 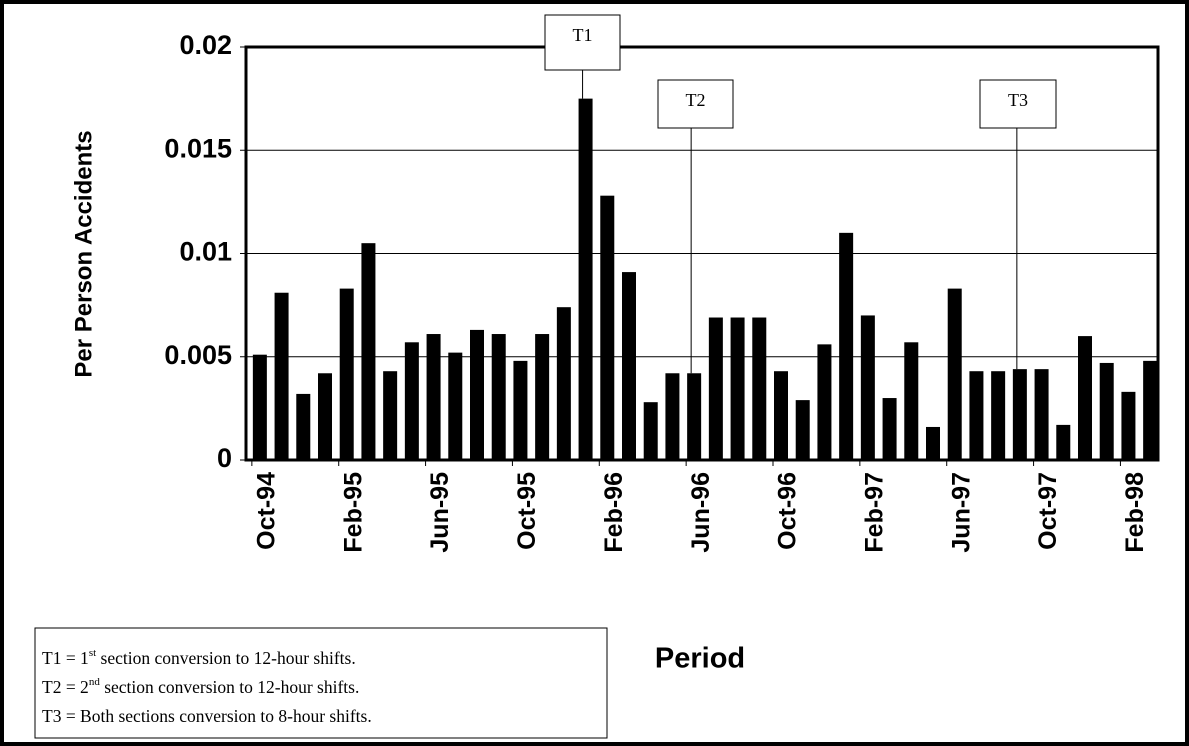 What do you see at coordinates (527, 511) in the screenshot?
I see `x-tick-label: Oct-95` at bounding box center [527, 511].